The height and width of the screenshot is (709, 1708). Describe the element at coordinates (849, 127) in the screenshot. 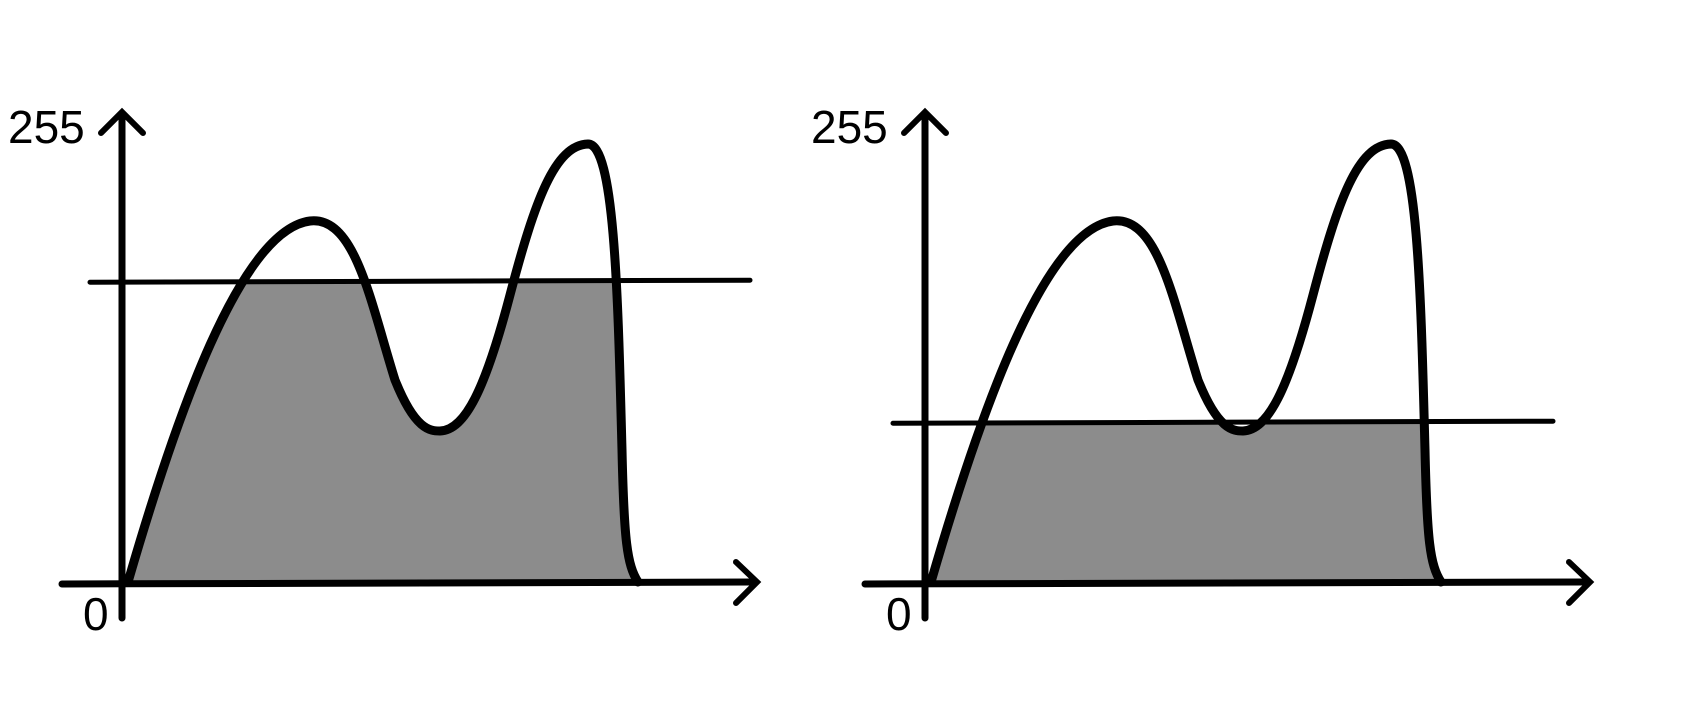

I see `y-max-label-right: 255` at that location.